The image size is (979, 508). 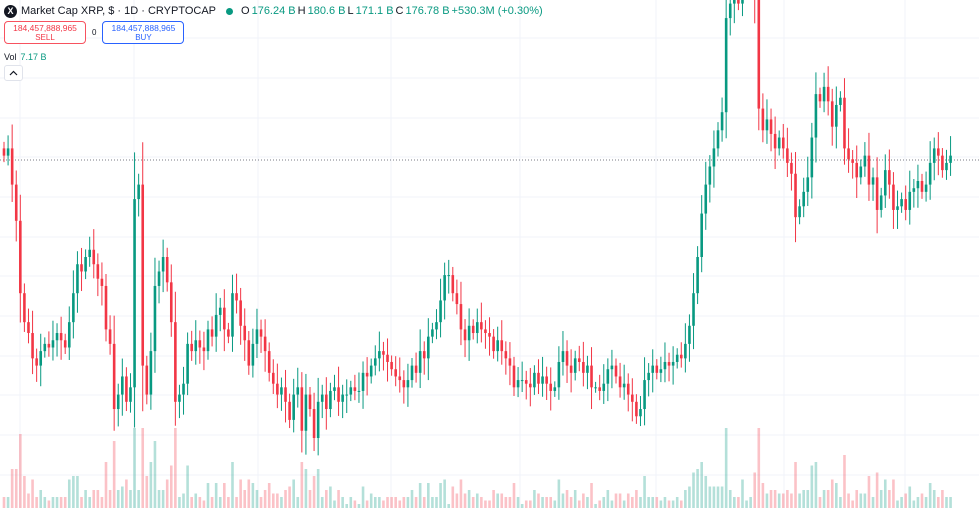 What do you see at coordinates (45, 37) in the screenshot?
I see `sell-label: SELL` at bounding box center [45, 37].